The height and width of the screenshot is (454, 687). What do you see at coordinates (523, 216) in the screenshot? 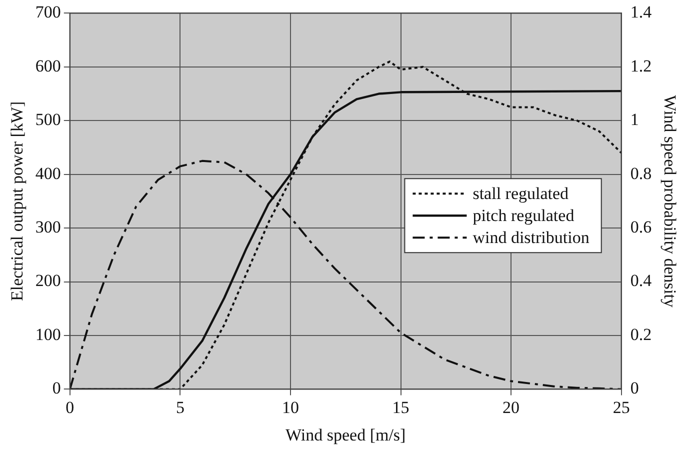
I see `legend-label: pitch regulated` at bounding box center [523, 216].